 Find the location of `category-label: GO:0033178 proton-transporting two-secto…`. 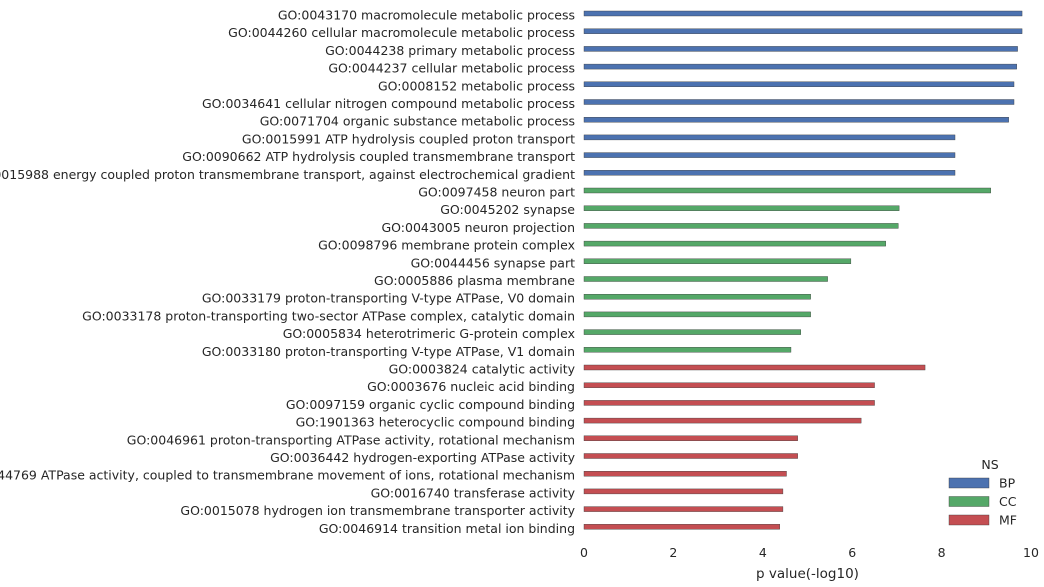

category-label: GO:0033178 proton-transporting two-secto… is located at coordinates (328, 315).